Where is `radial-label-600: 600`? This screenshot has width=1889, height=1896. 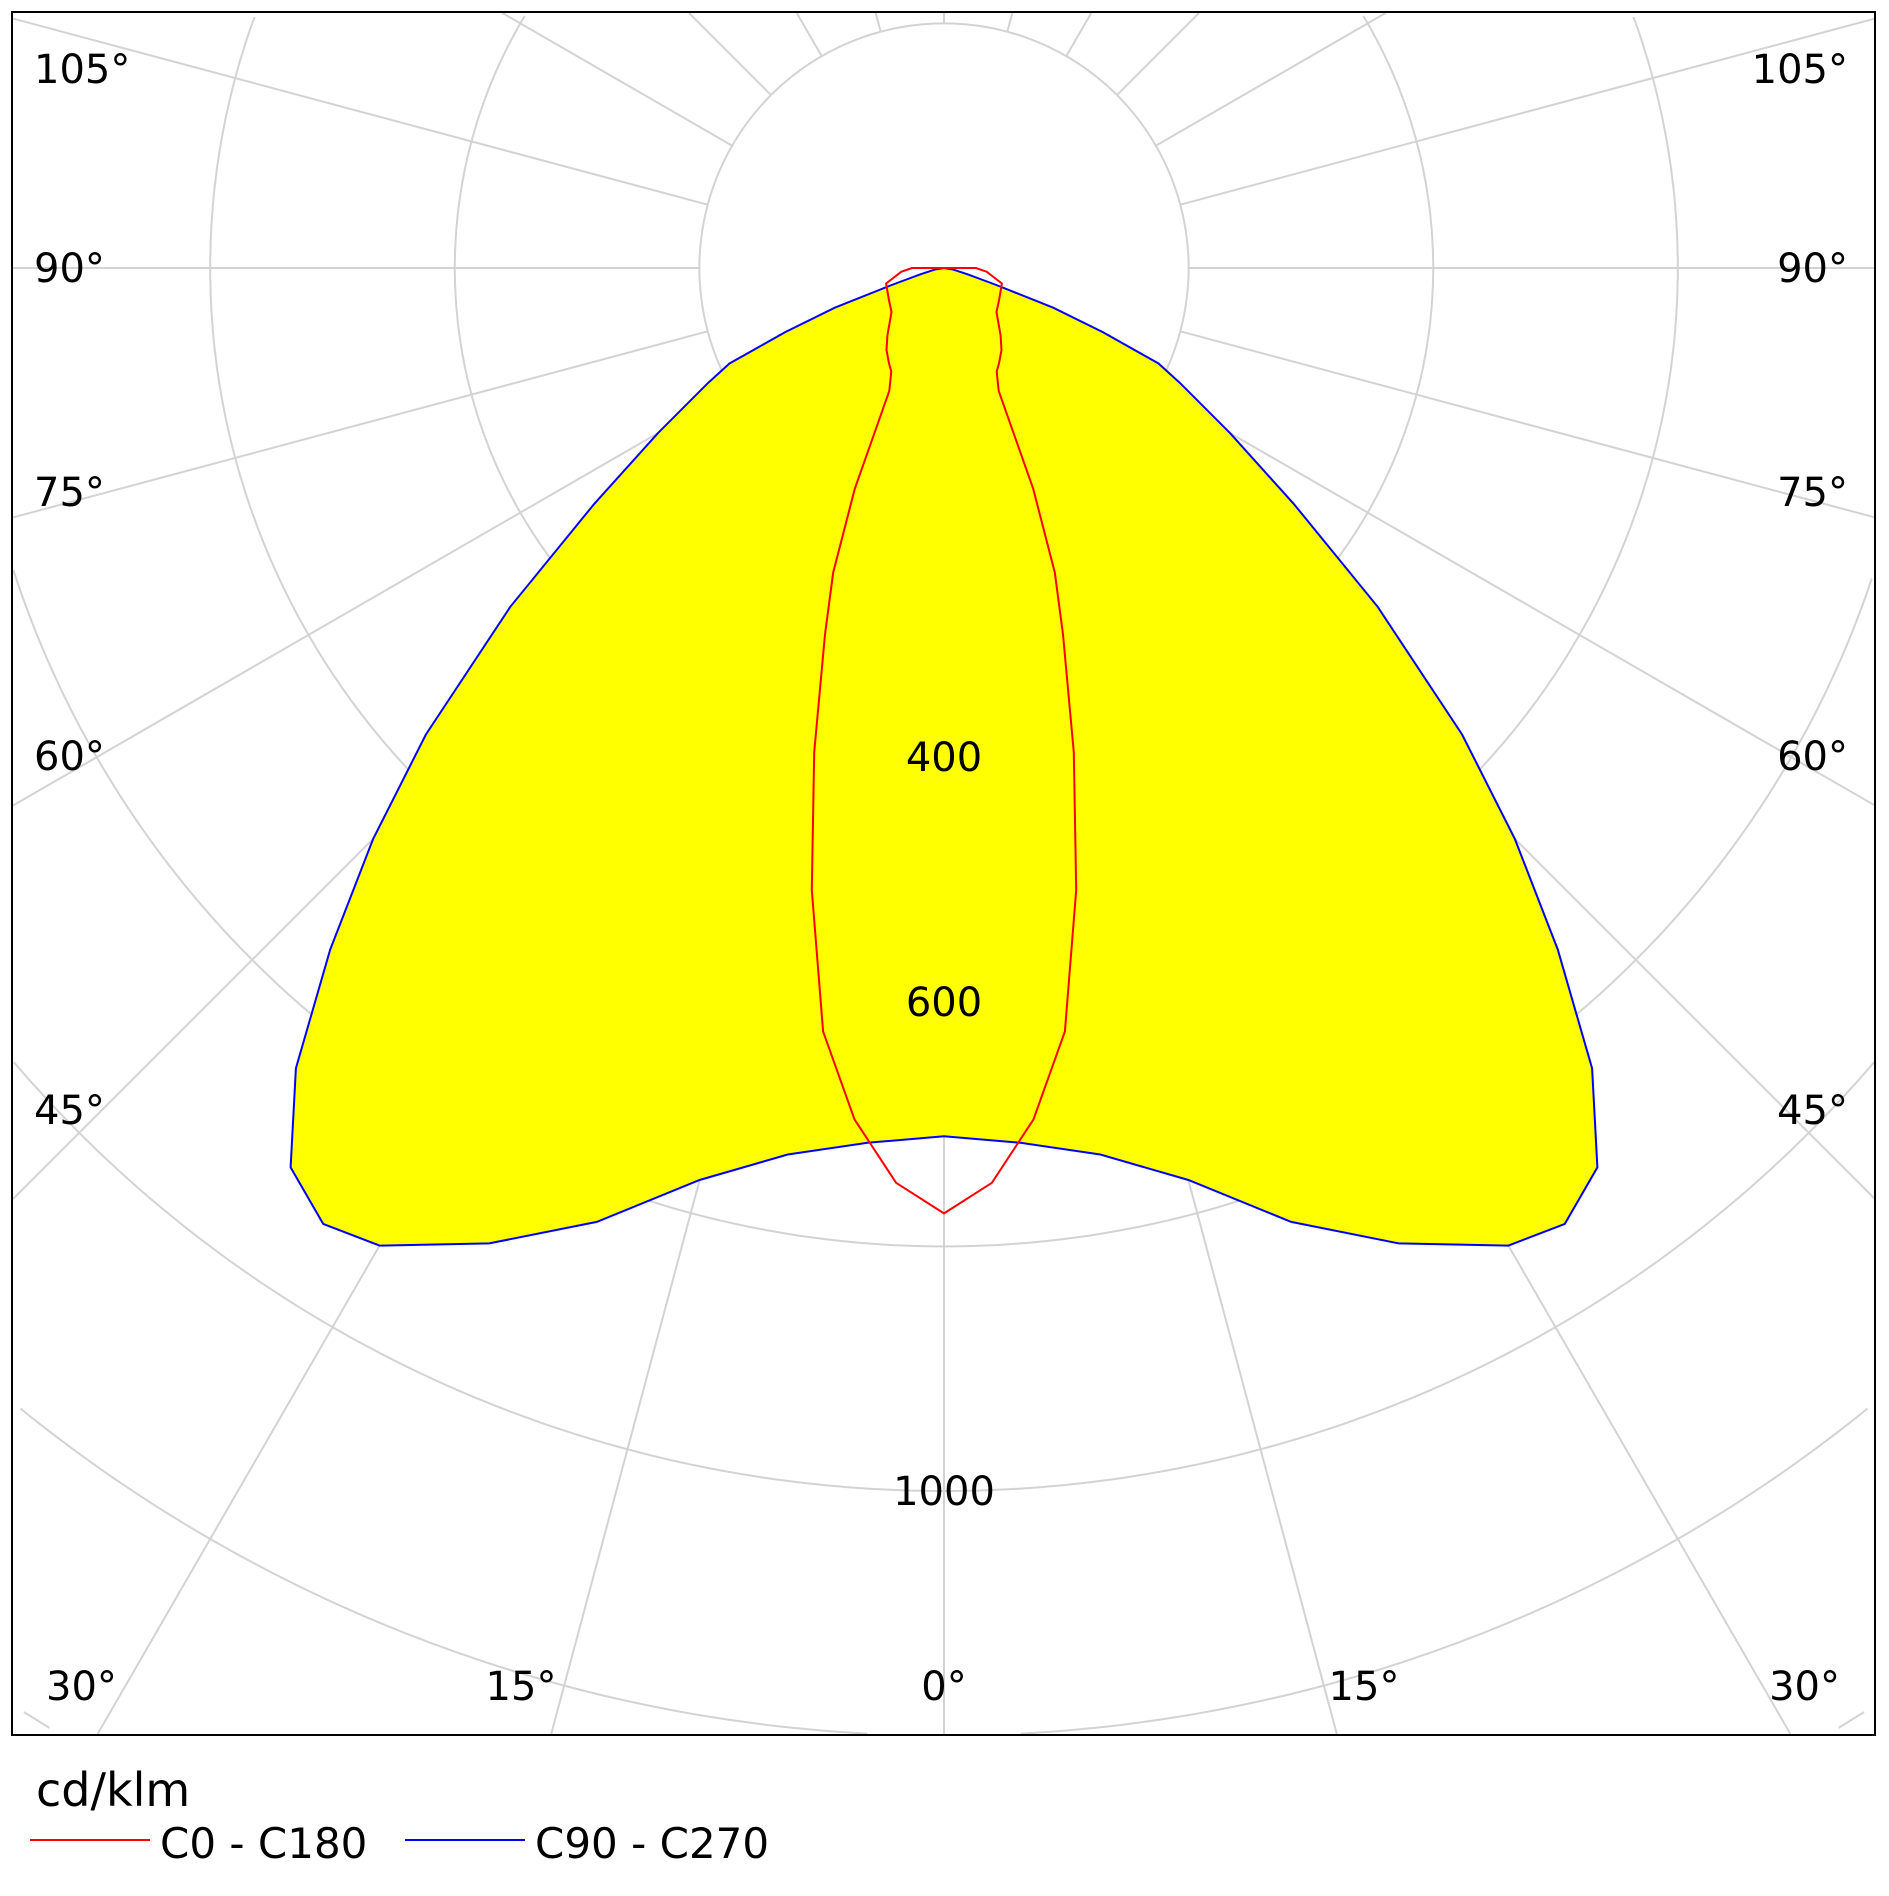 radial-label-600: 600 is located at coordinates (944, 1003).